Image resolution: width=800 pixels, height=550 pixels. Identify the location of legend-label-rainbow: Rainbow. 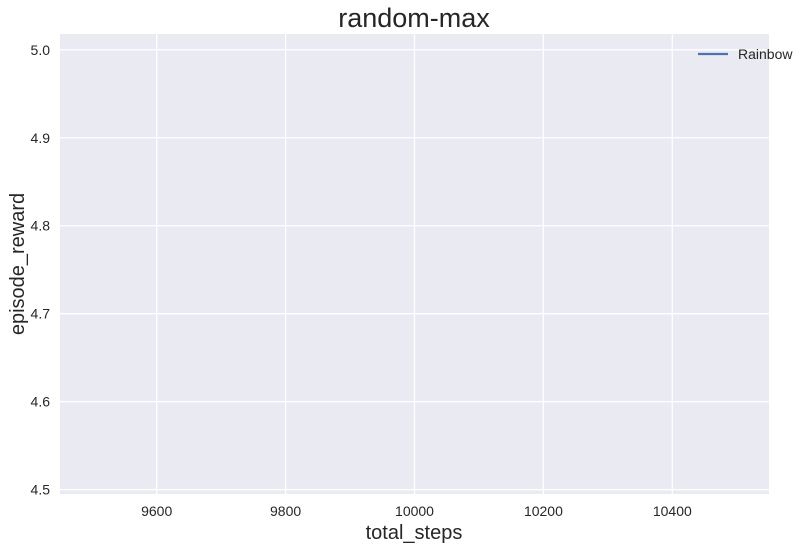
(765, 54).